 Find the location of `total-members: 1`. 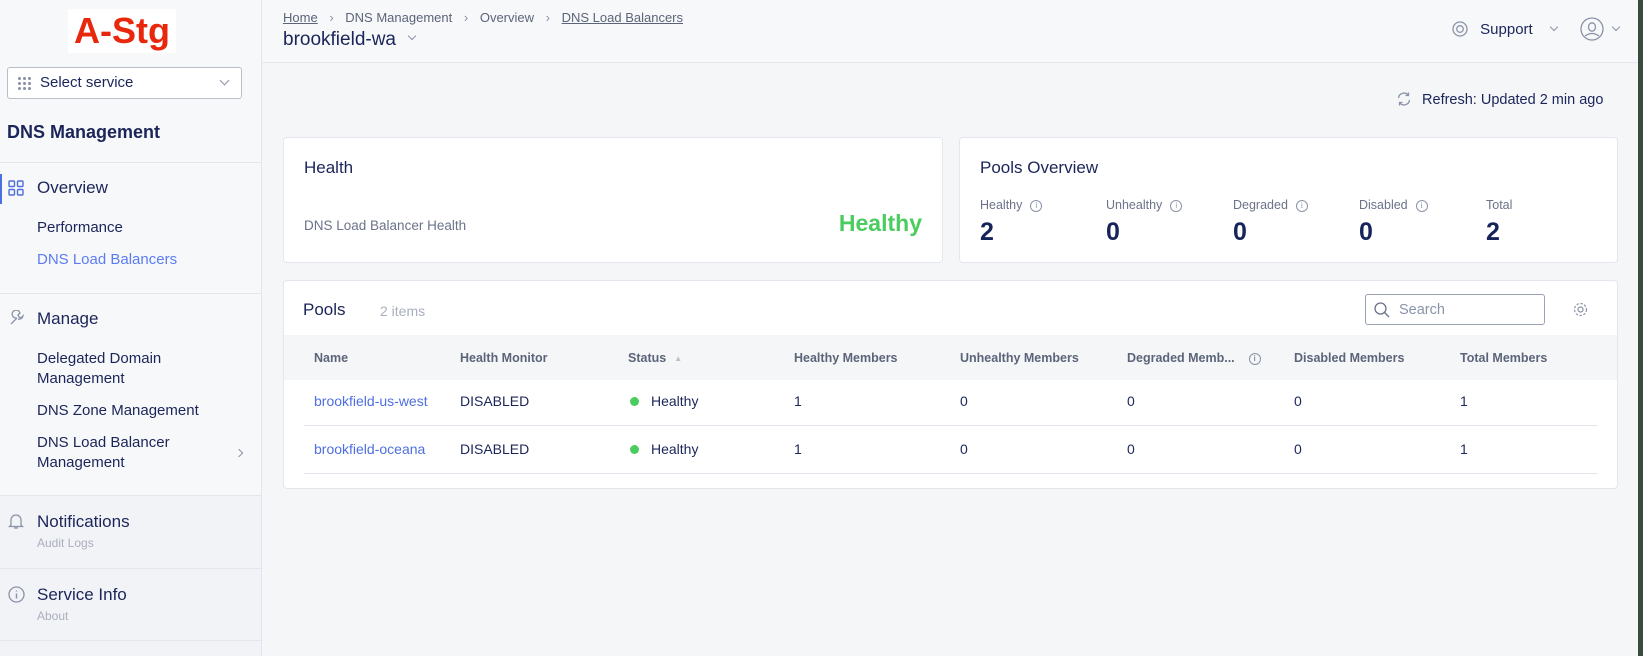

total-members: 1 is located at coordinates (1464, 401).